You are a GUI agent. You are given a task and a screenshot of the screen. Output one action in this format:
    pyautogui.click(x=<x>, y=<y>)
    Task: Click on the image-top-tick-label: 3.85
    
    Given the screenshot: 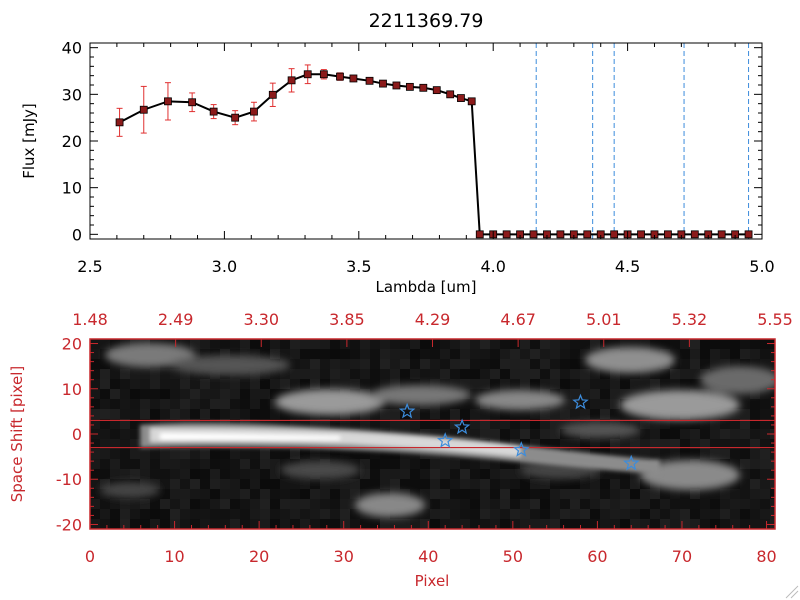 What is the action you would take?
    pyautogui.click(x=347, y=319)
    